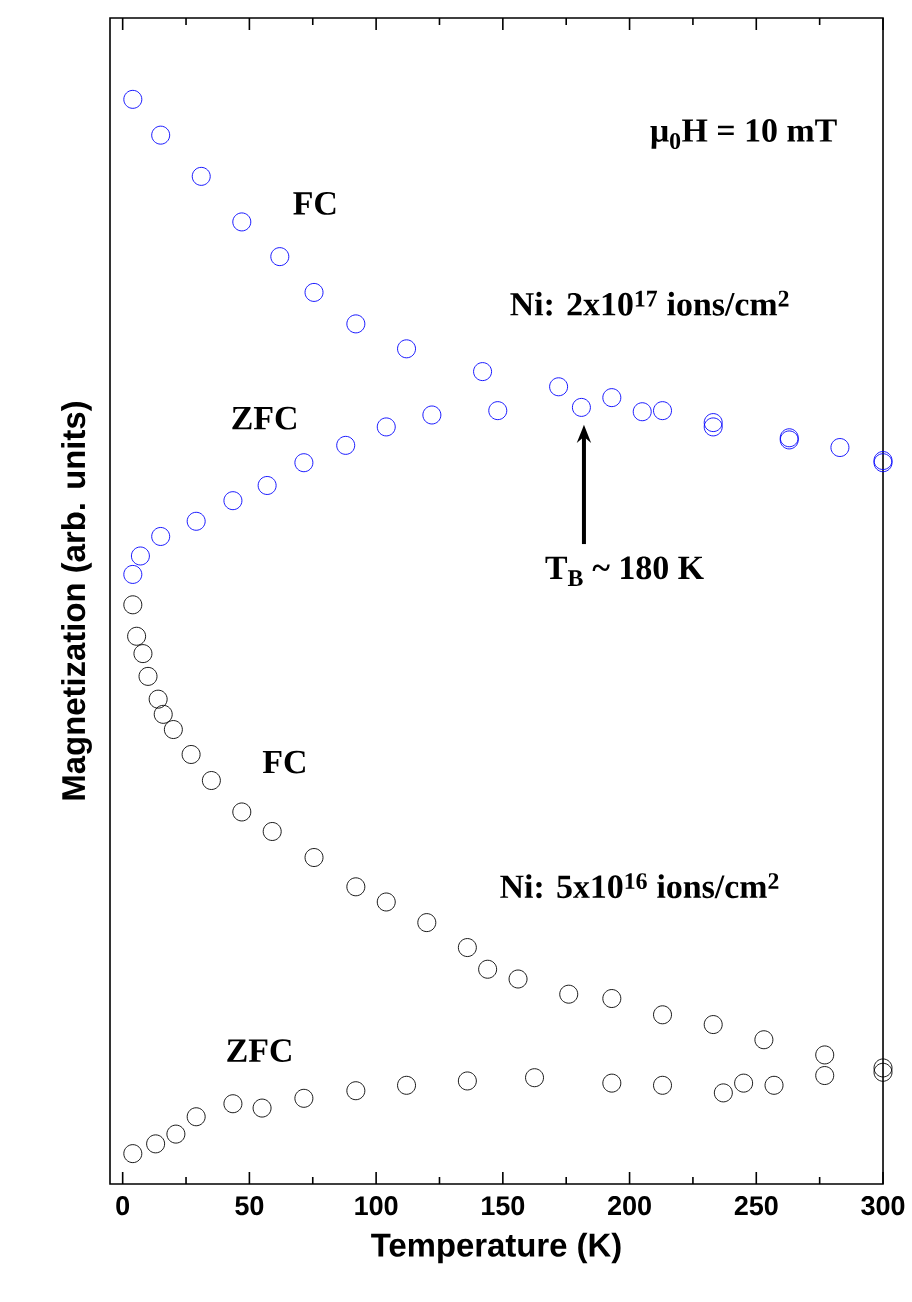 This screenshot has width=912, height=1302. Describe the element at coordinates (624, 571) in the screenshot. I see `annotation: T$_{B}$ ~ 180 K` at that location.